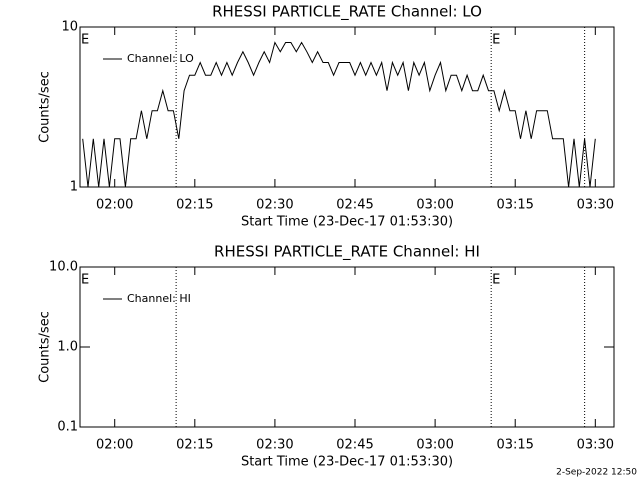 The width and height of the screenshot is (640, 480). I want to click on y-tick-label: 1.0, so click(67, 347).